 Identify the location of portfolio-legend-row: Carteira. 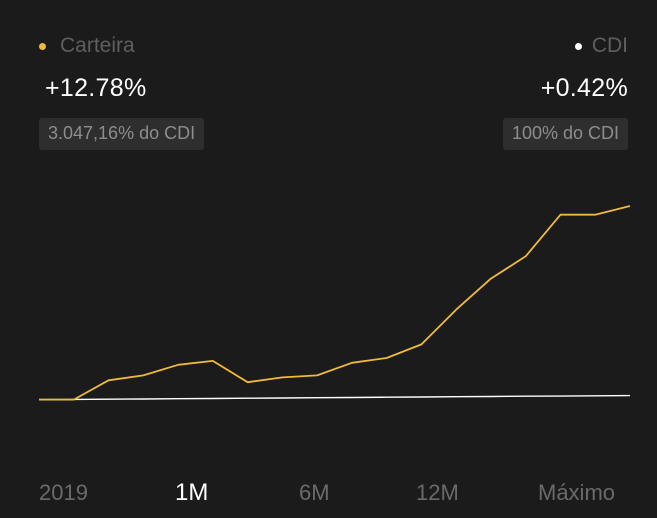
(121, 46).